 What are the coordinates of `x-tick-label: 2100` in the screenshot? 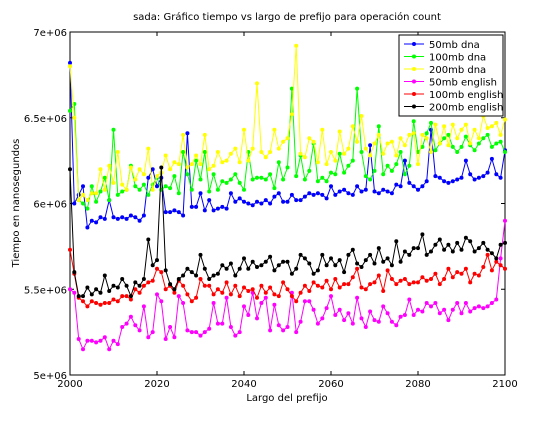 It's located at (504, 384).